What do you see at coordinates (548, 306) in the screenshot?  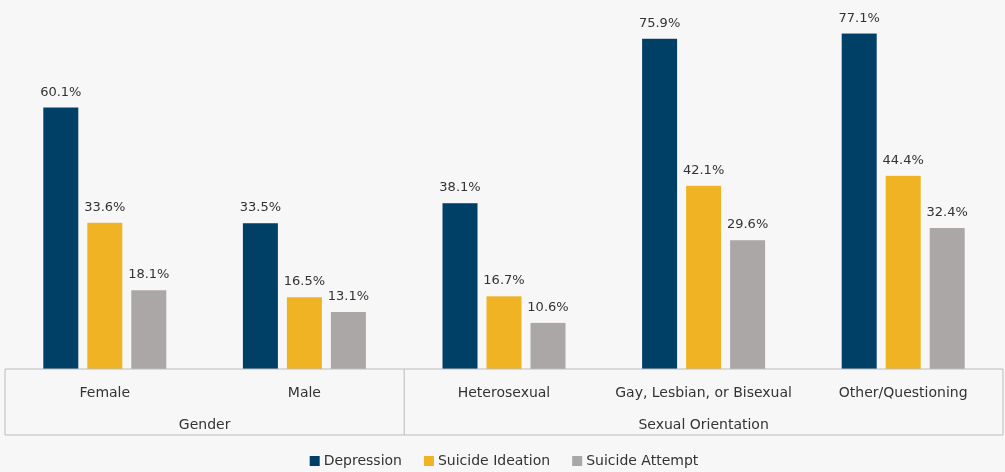 I see `data-label: 10.6%` at bounding box center [548, 306].